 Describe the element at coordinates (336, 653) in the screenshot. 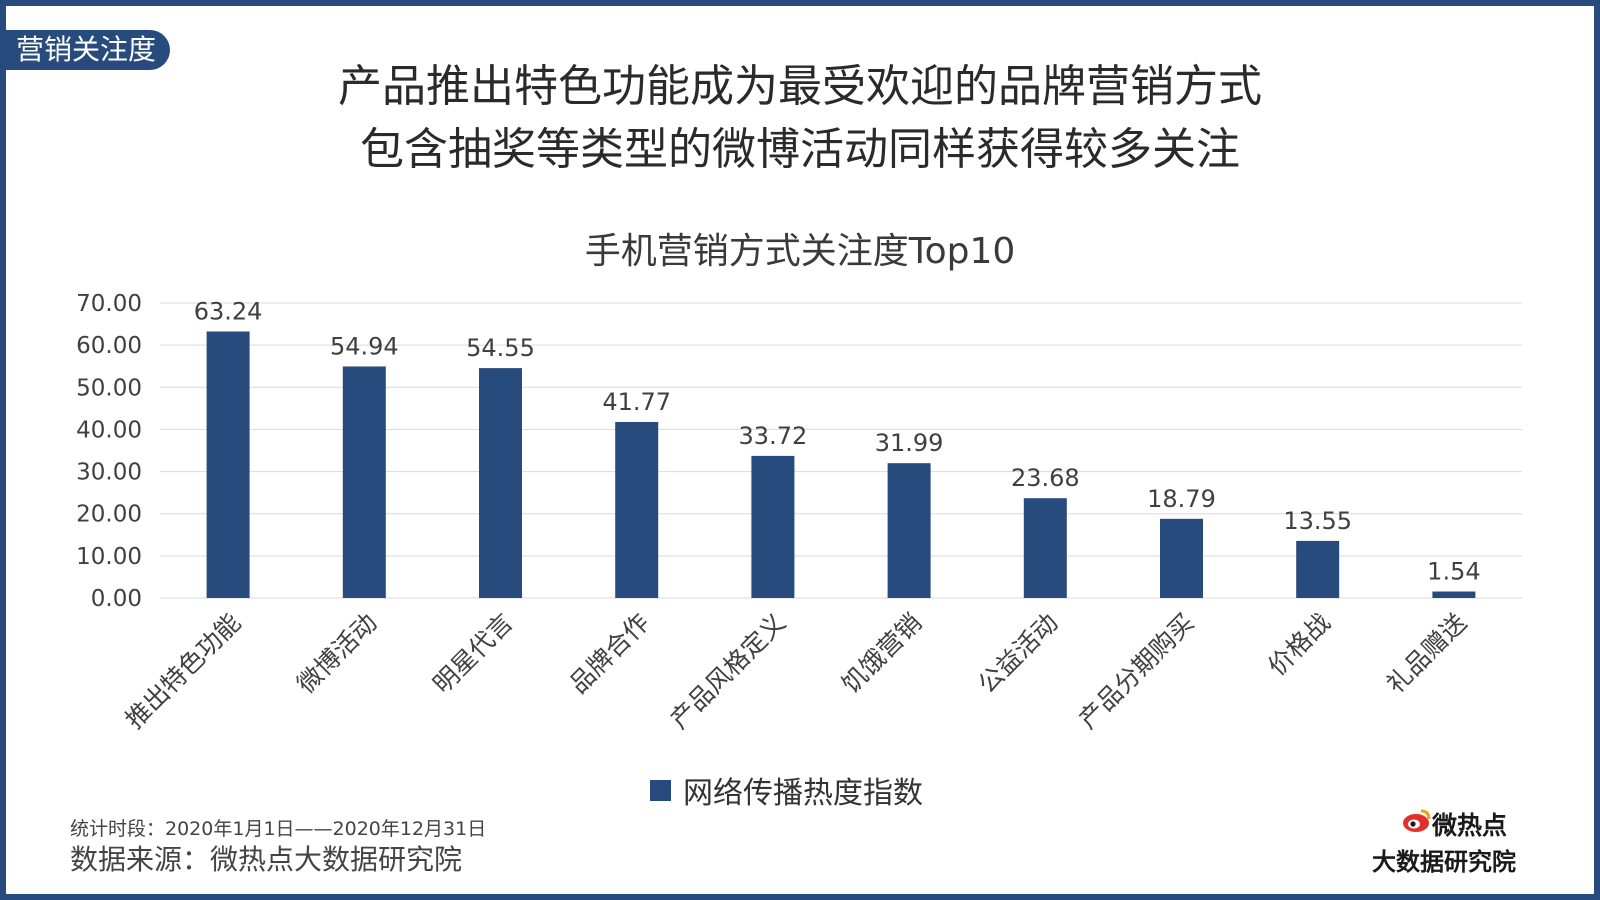

I see `x-tick-label: 微博活动` at that location.